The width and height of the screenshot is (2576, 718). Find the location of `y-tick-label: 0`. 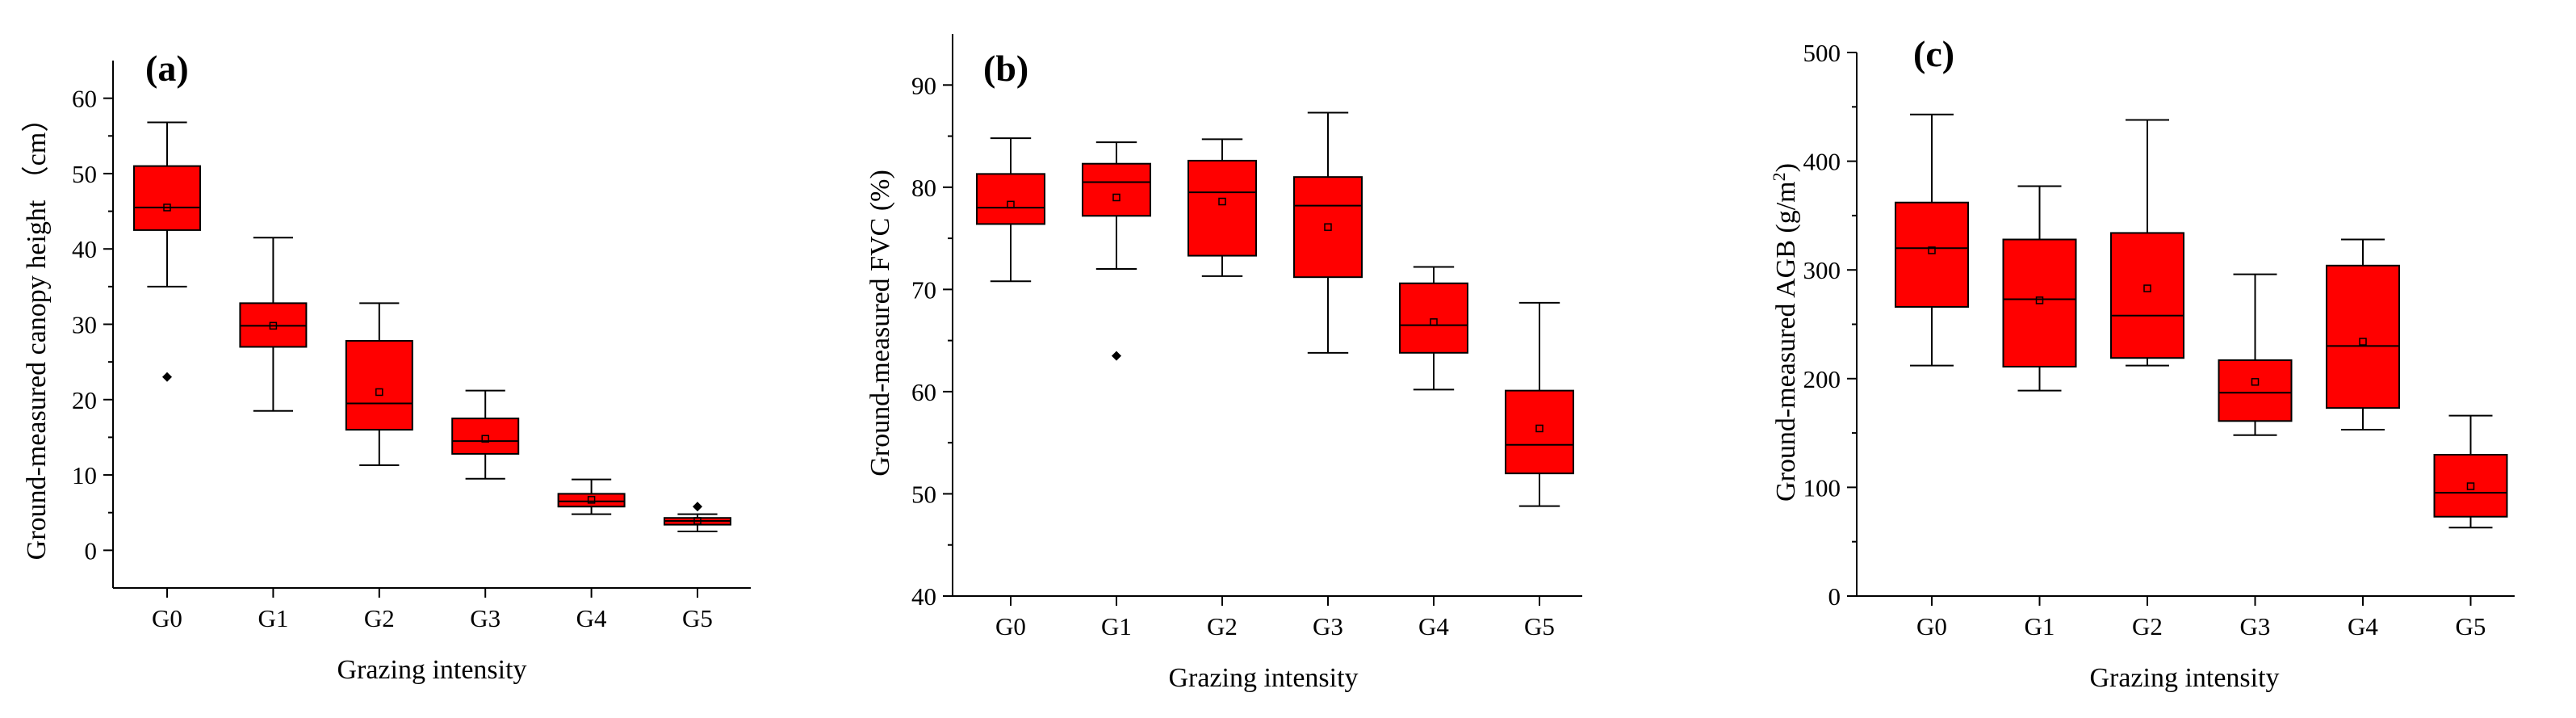

y-tick-label: 0 is located at coordinates (91, 550).